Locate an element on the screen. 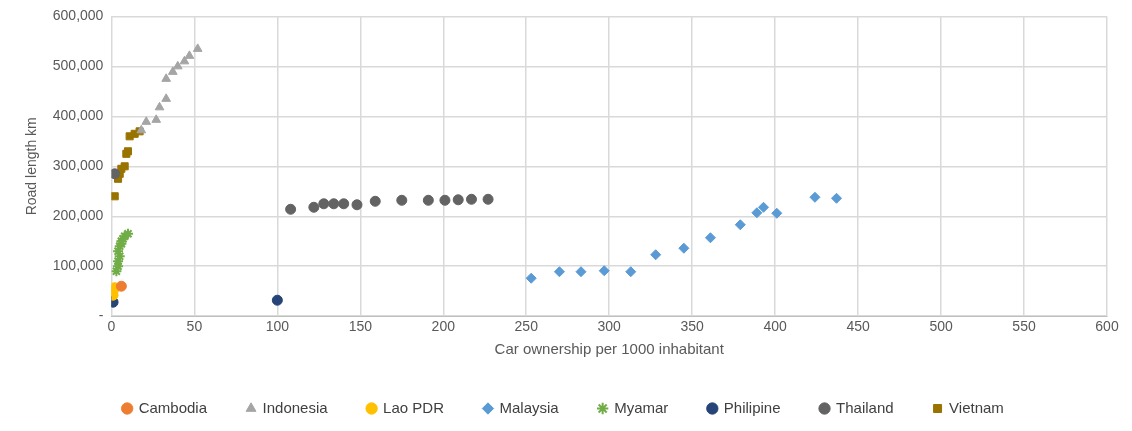  x-tick-label: 400 is located at coordinates (775, 326).